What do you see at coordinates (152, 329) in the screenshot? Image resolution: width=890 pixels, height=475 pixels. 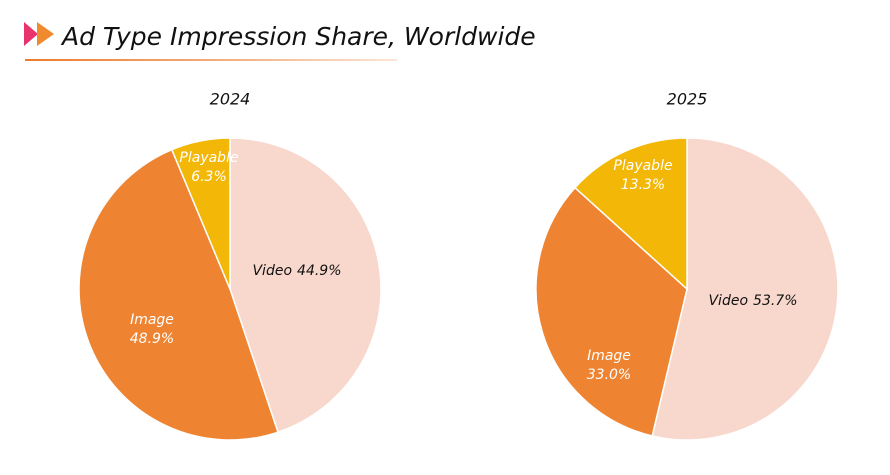 I see `slice-label: Image 48.9%` at bounding box center [152, 329].